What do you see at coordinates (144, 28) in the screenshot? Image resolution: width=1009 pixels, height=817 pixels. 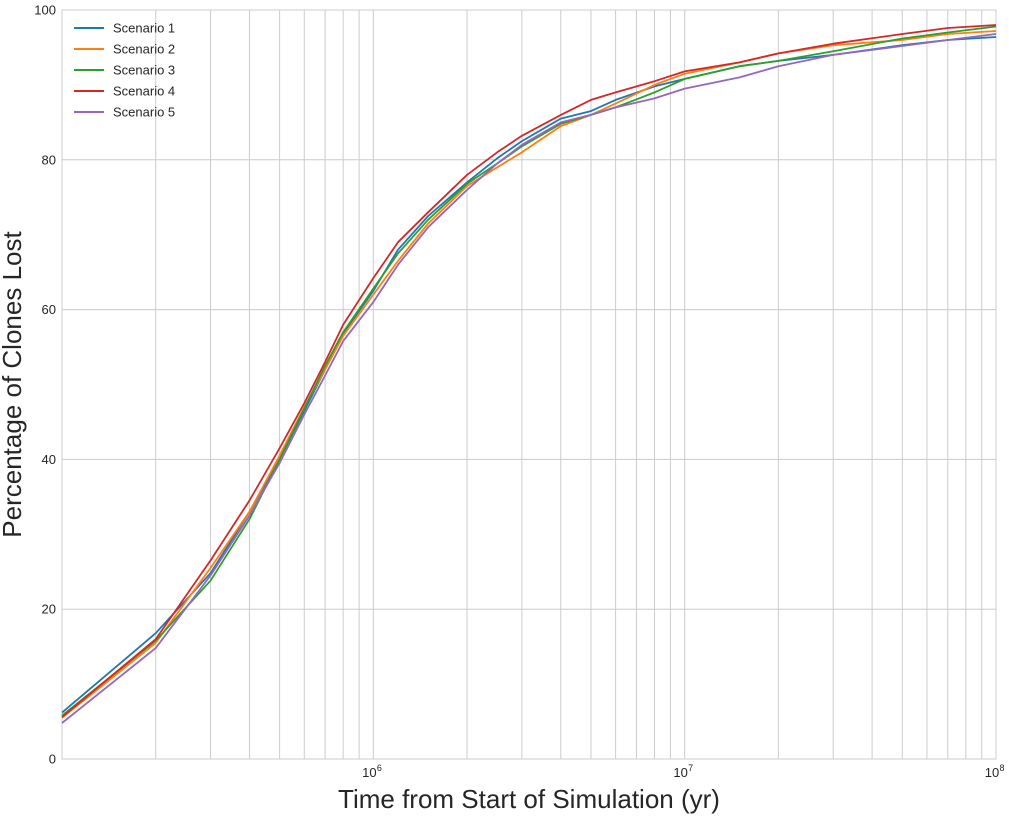 I see `legend-label: Scenario 1` at bounding box center [144, 28].